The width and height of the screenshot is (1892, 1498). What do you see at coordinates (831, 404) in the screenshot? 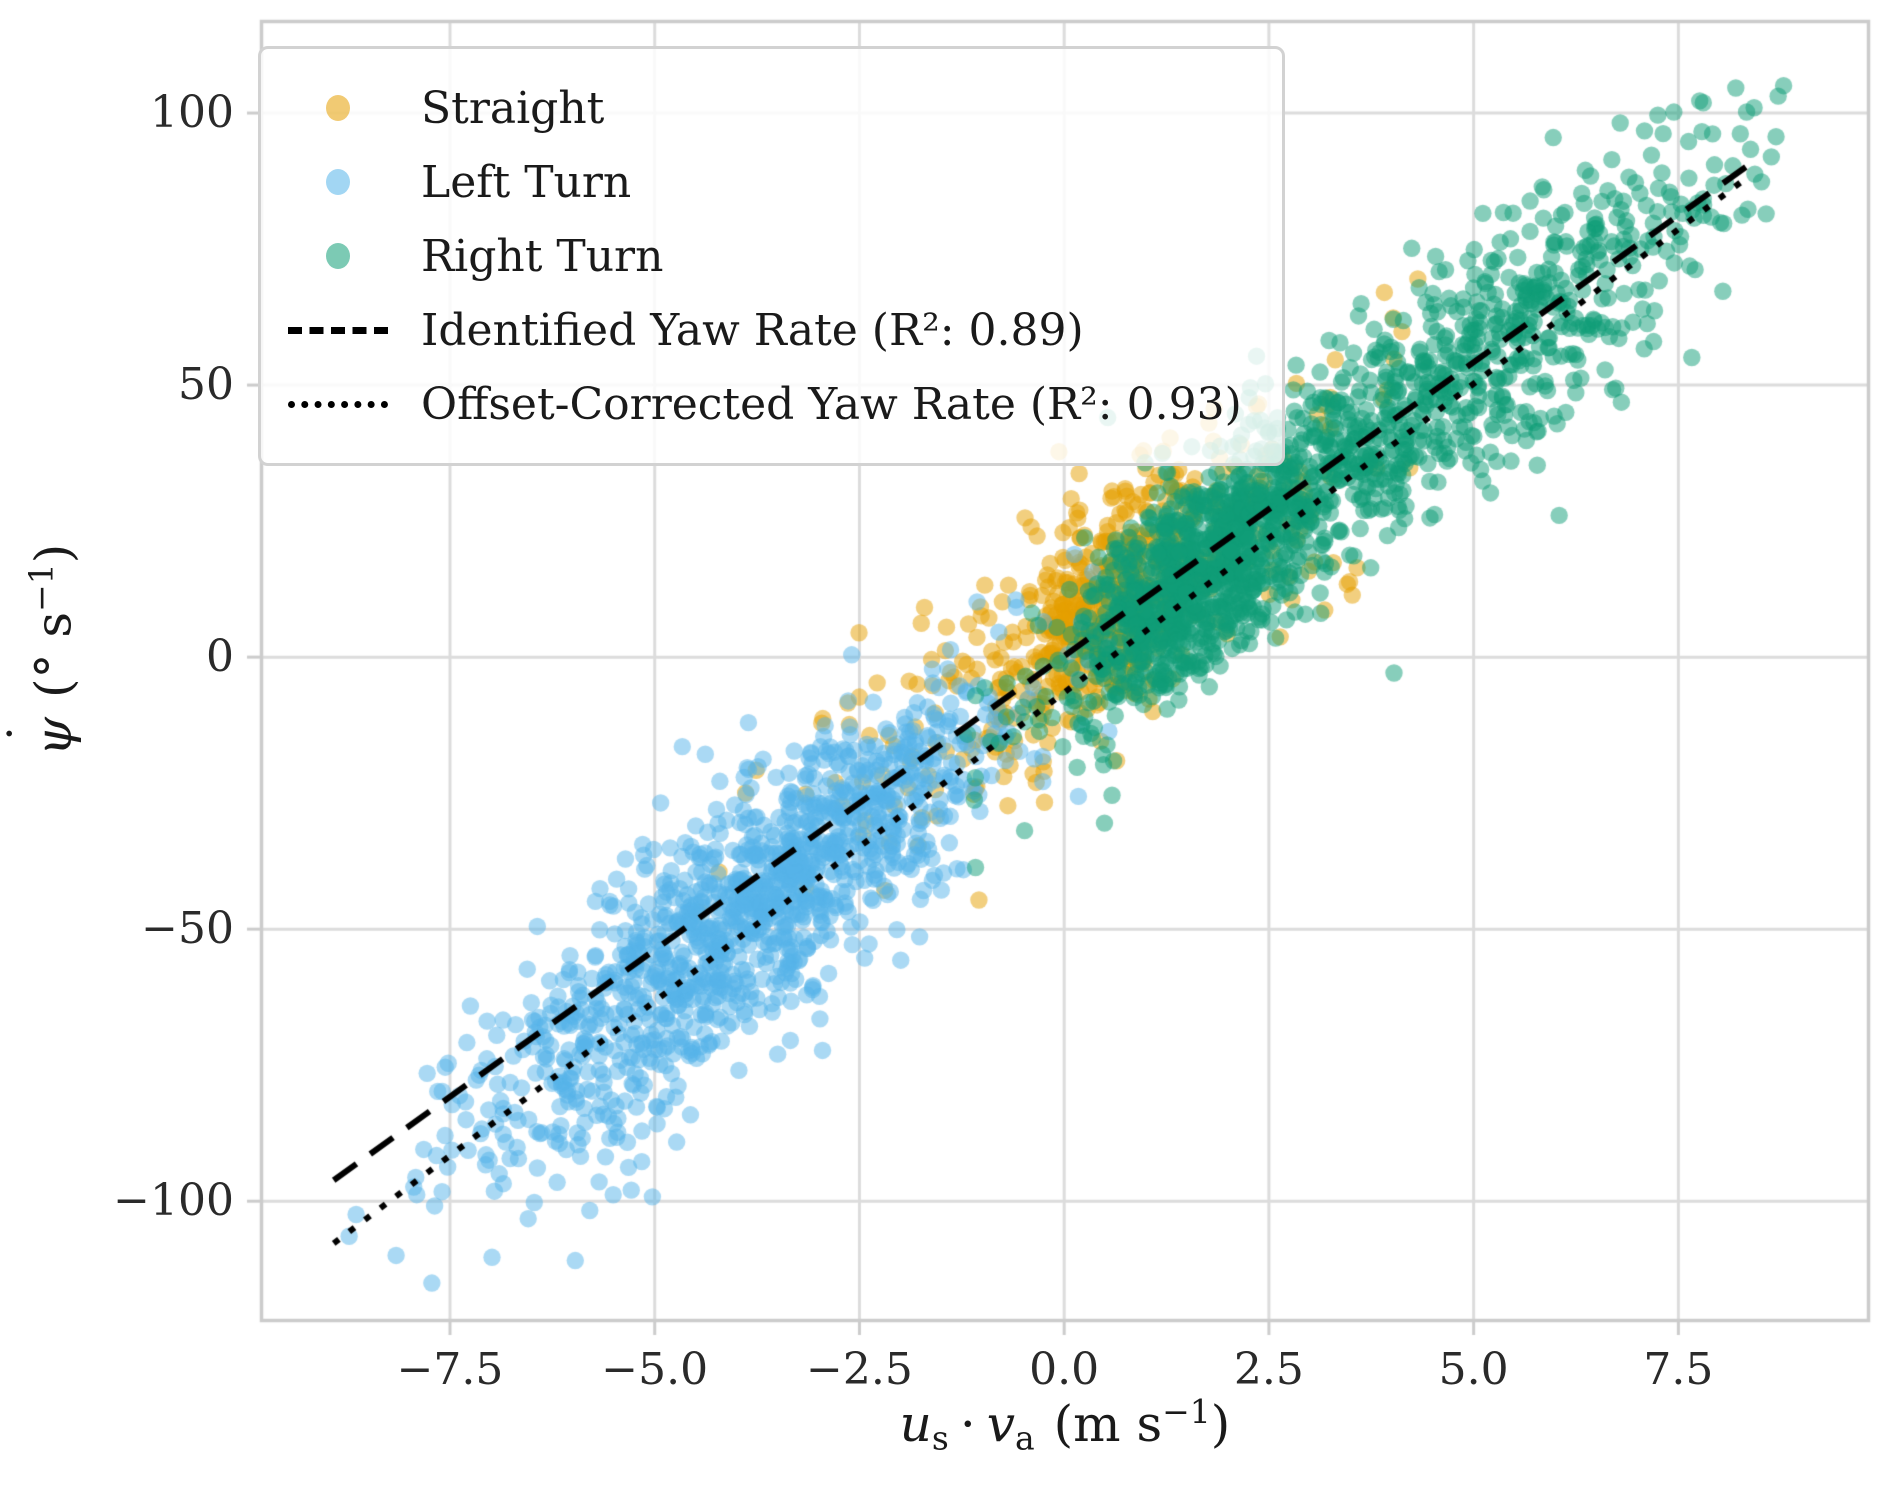
I see `legend-label-offset-corrected-yaw-rate: Offset-Corrected Yaw Rate (R²: 0.93)` at bounding box center [831, 404].